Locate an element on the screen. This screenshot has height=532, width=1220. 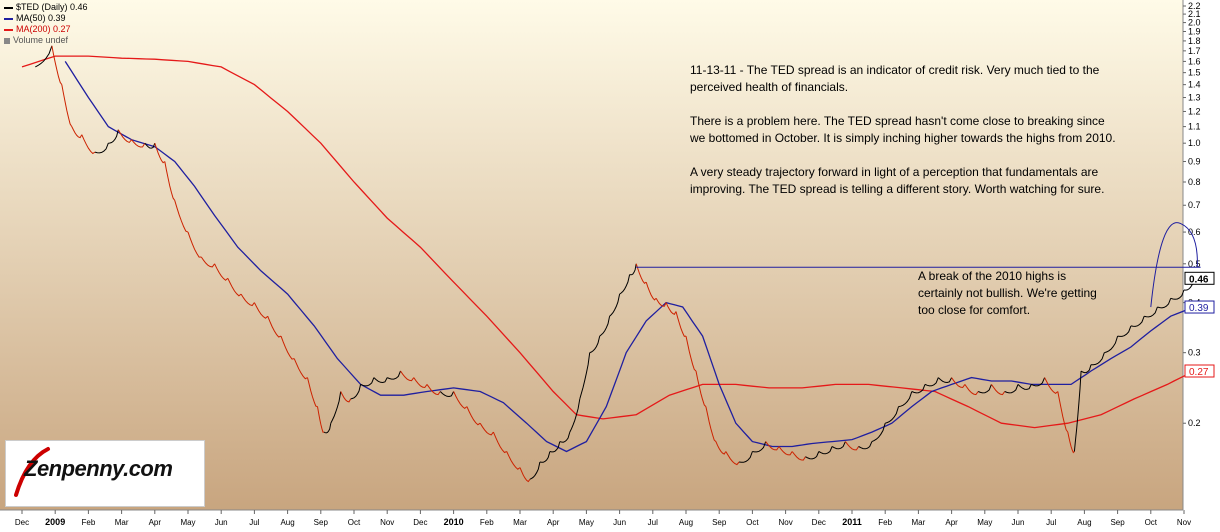
y-tick-label: 0.3 is located at coordinates (1194, 353).